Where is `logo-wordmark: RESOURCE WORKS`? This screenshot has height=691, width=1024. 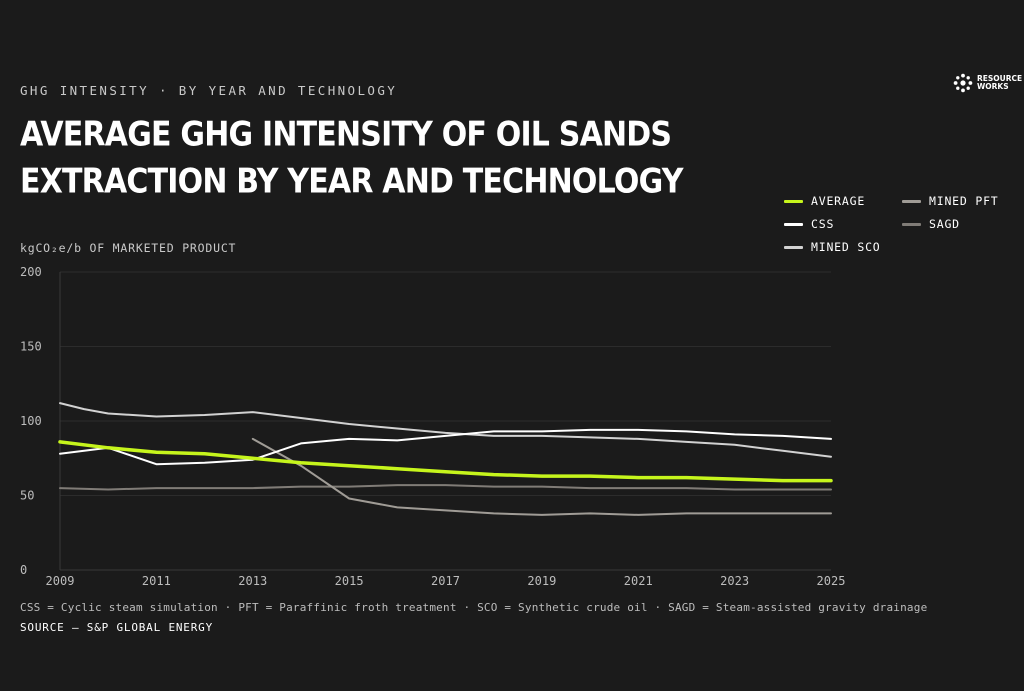
logo-wordmark: RESOURCE WORKS is located at coordinates (999, 83).